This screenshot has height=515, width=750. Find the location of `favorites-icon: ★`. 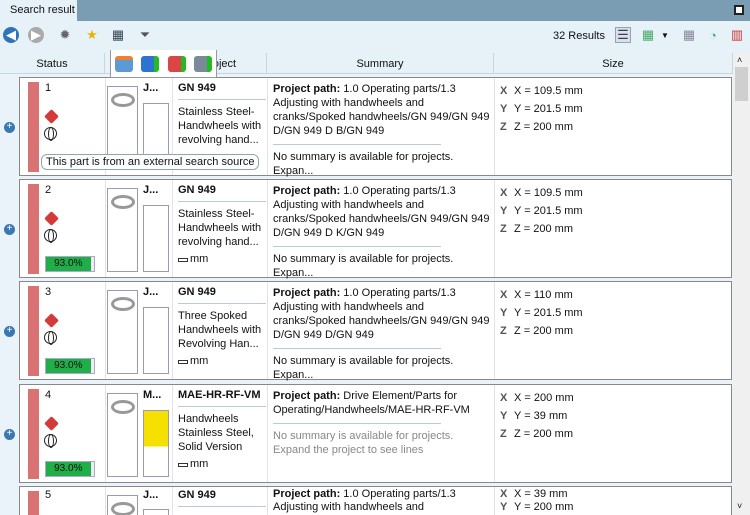

favorites-icon: ★ is located at coordinates (92, 34).